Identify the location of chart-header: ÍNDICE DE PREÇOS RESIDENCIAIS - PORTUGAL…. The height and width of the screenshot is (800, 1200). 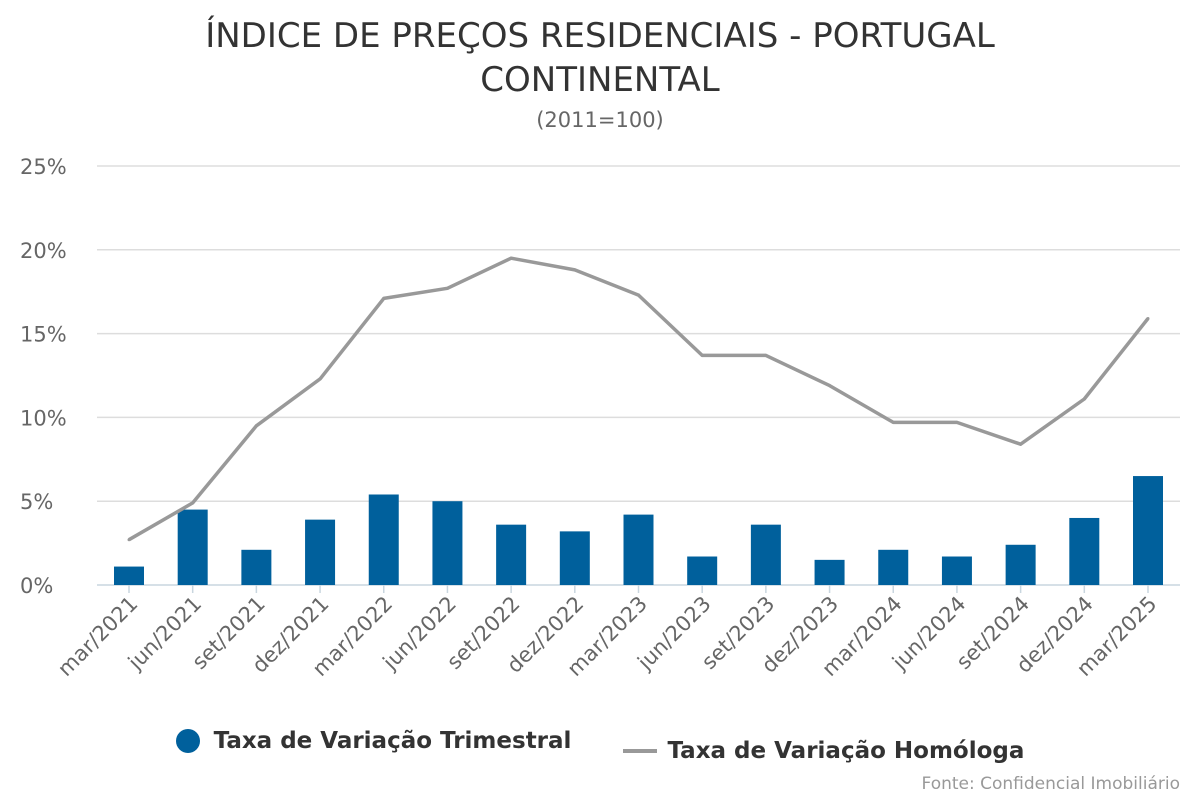
(600, 73).